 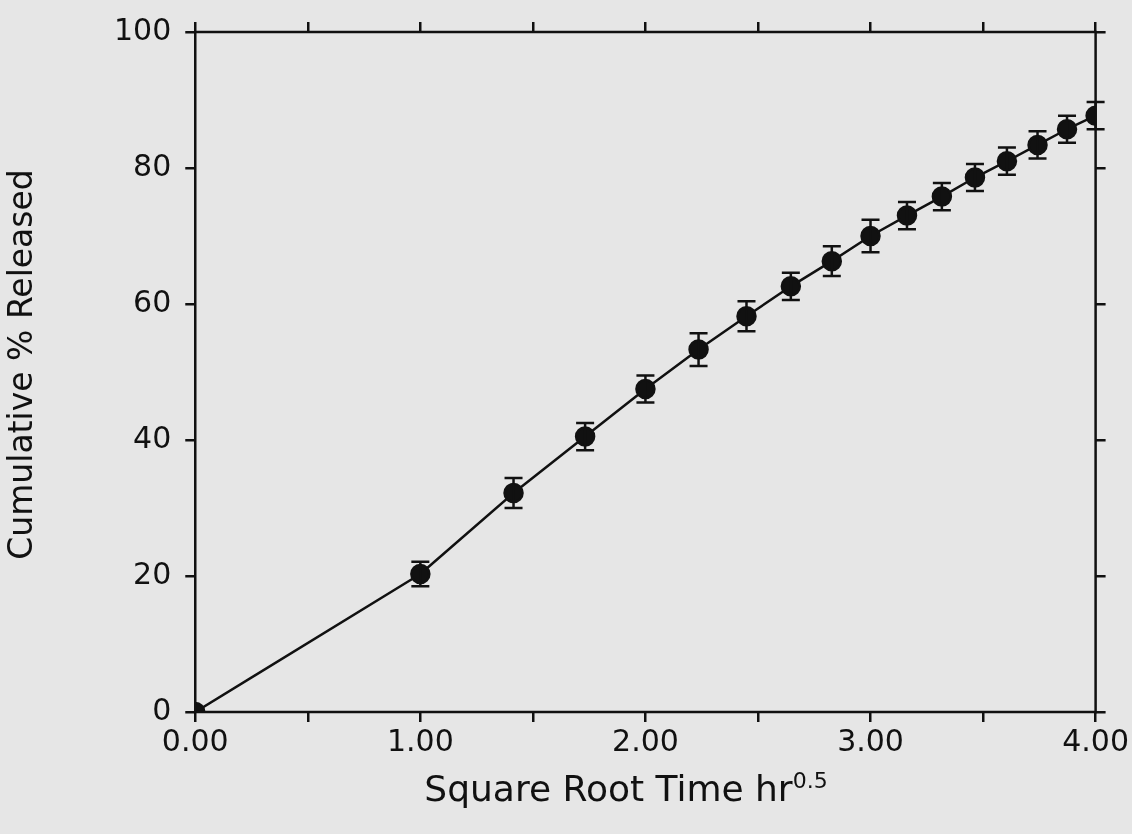 I want to click on x-tick-label: 2.00, so click(x=645, y=740).